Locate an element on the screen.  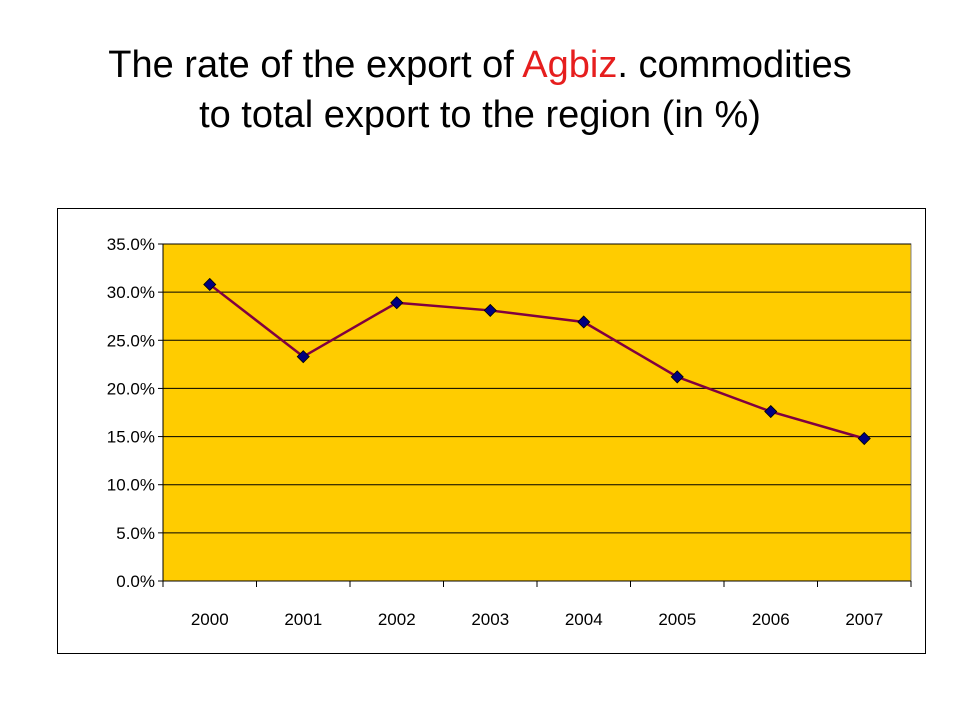
y-tick-label: 15.0% is located at coordinates (131, 437).